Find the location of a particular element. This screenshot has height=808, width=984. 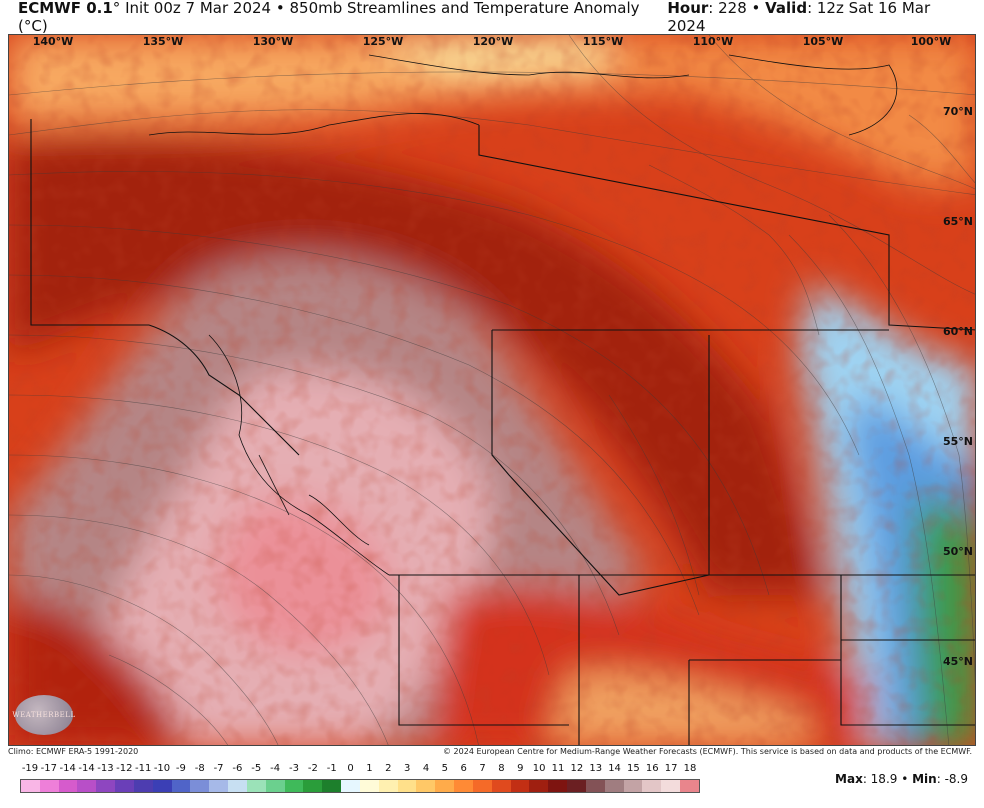

scale-tick-label: 0 is located at coordinates (350, 768).